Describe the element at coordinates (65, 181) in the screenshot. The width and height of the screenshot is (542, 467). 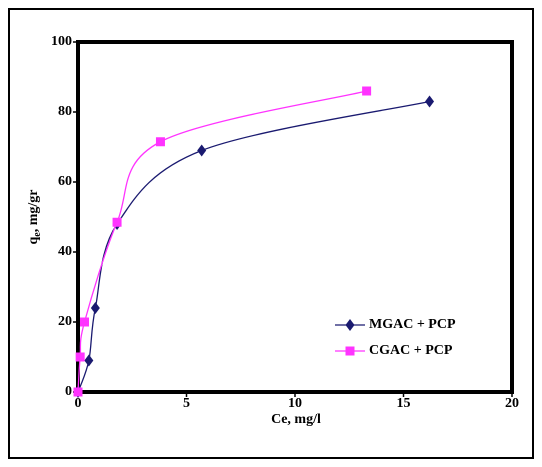
I see `y-tick-label: 60` at that location.